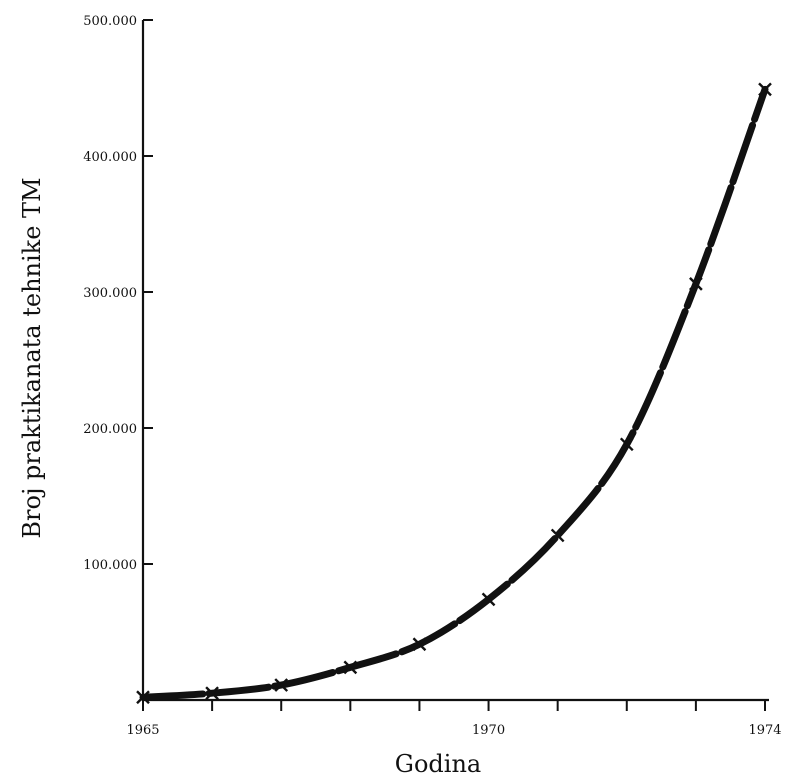 This screenshot has height=778, width=785. What do you see at coordinates (764, 730) in the screenshot?
I see `x-tick-label: 1974` at bounding box center [764, 730].